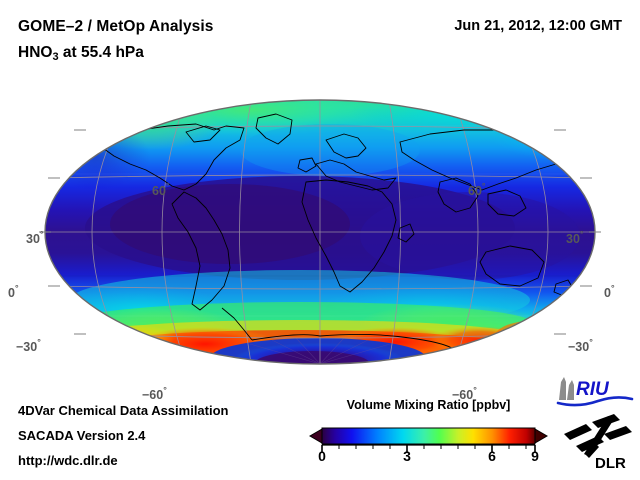 The height and width of the screenshot is (480, 640). What do you see at coordinates (274, 129) in the screenshot?
I see `coast-greenland` at bounding box center [274, 129].